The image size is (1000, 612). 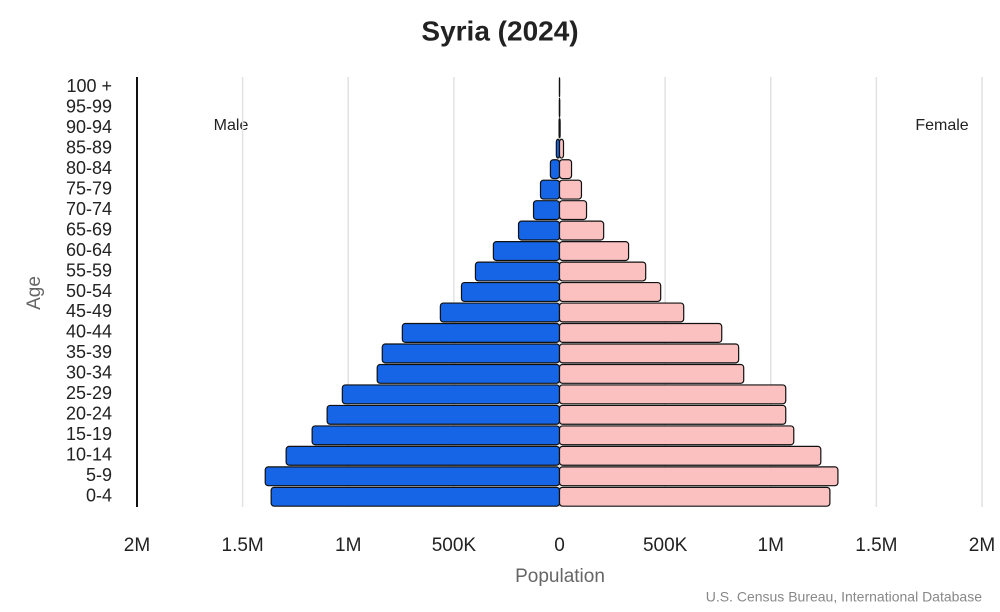 What do you see at coordinates (560, 576) in the screenshot?
I see `x-axis-label: Population` at bounding box center [560, 576].